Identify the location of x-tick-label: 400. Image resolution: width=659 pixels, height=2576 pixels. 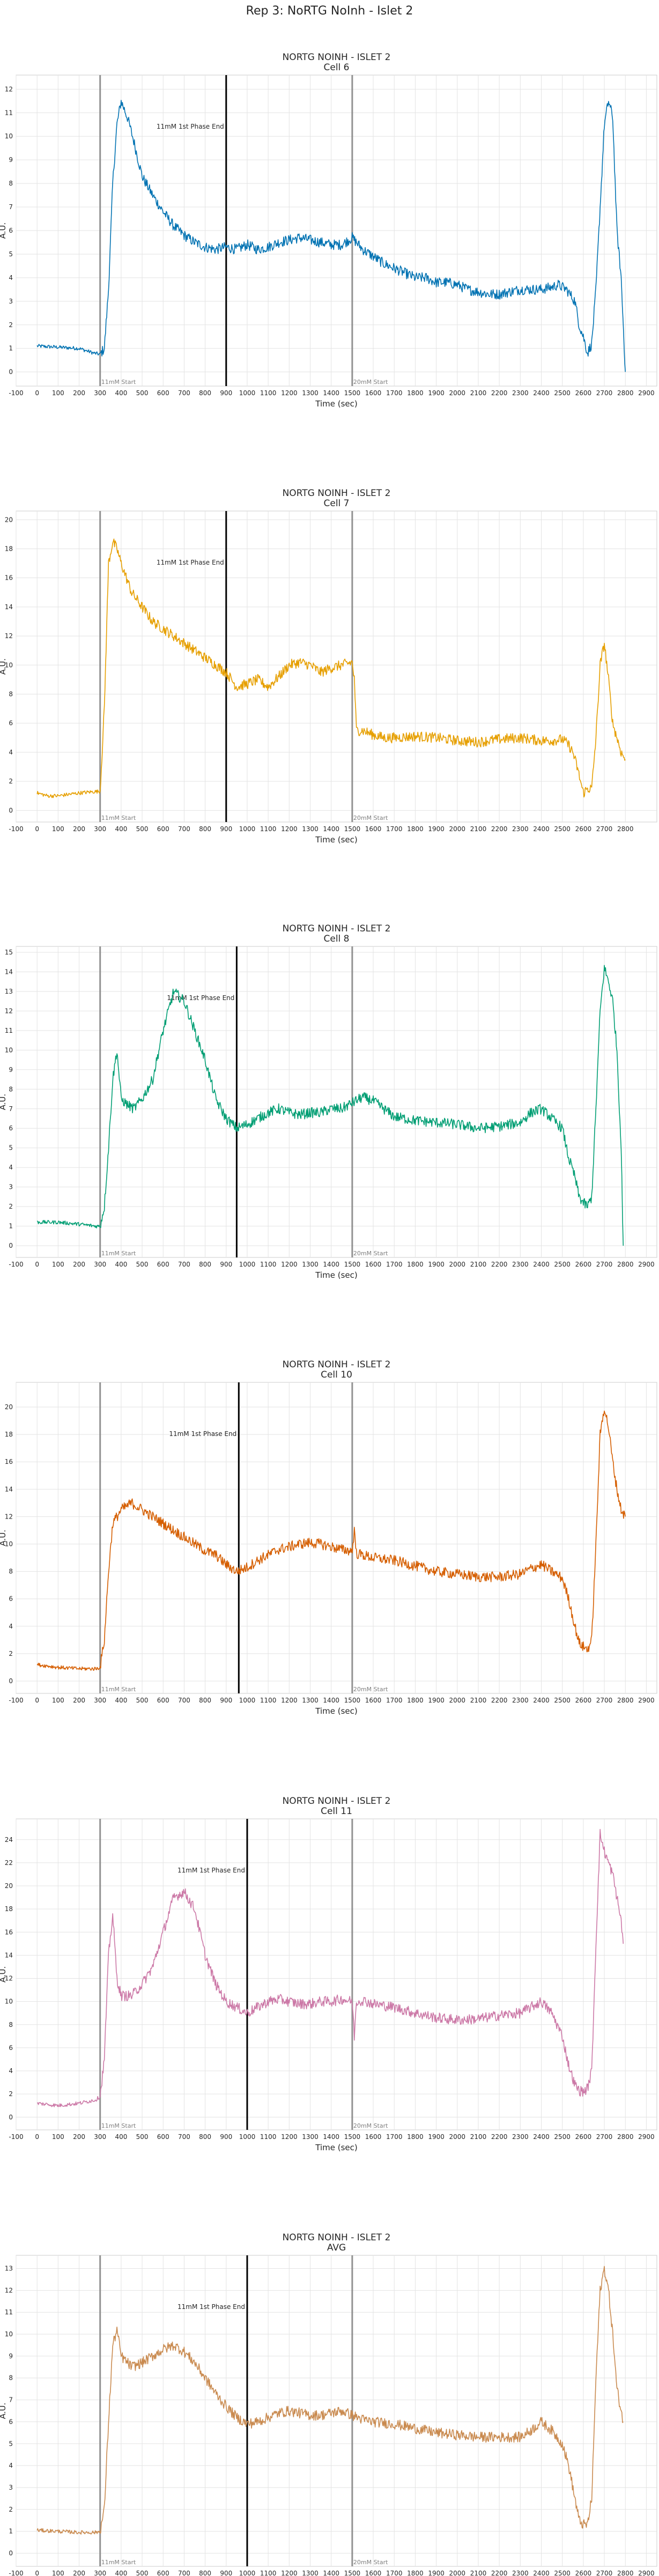
(121, 1700).